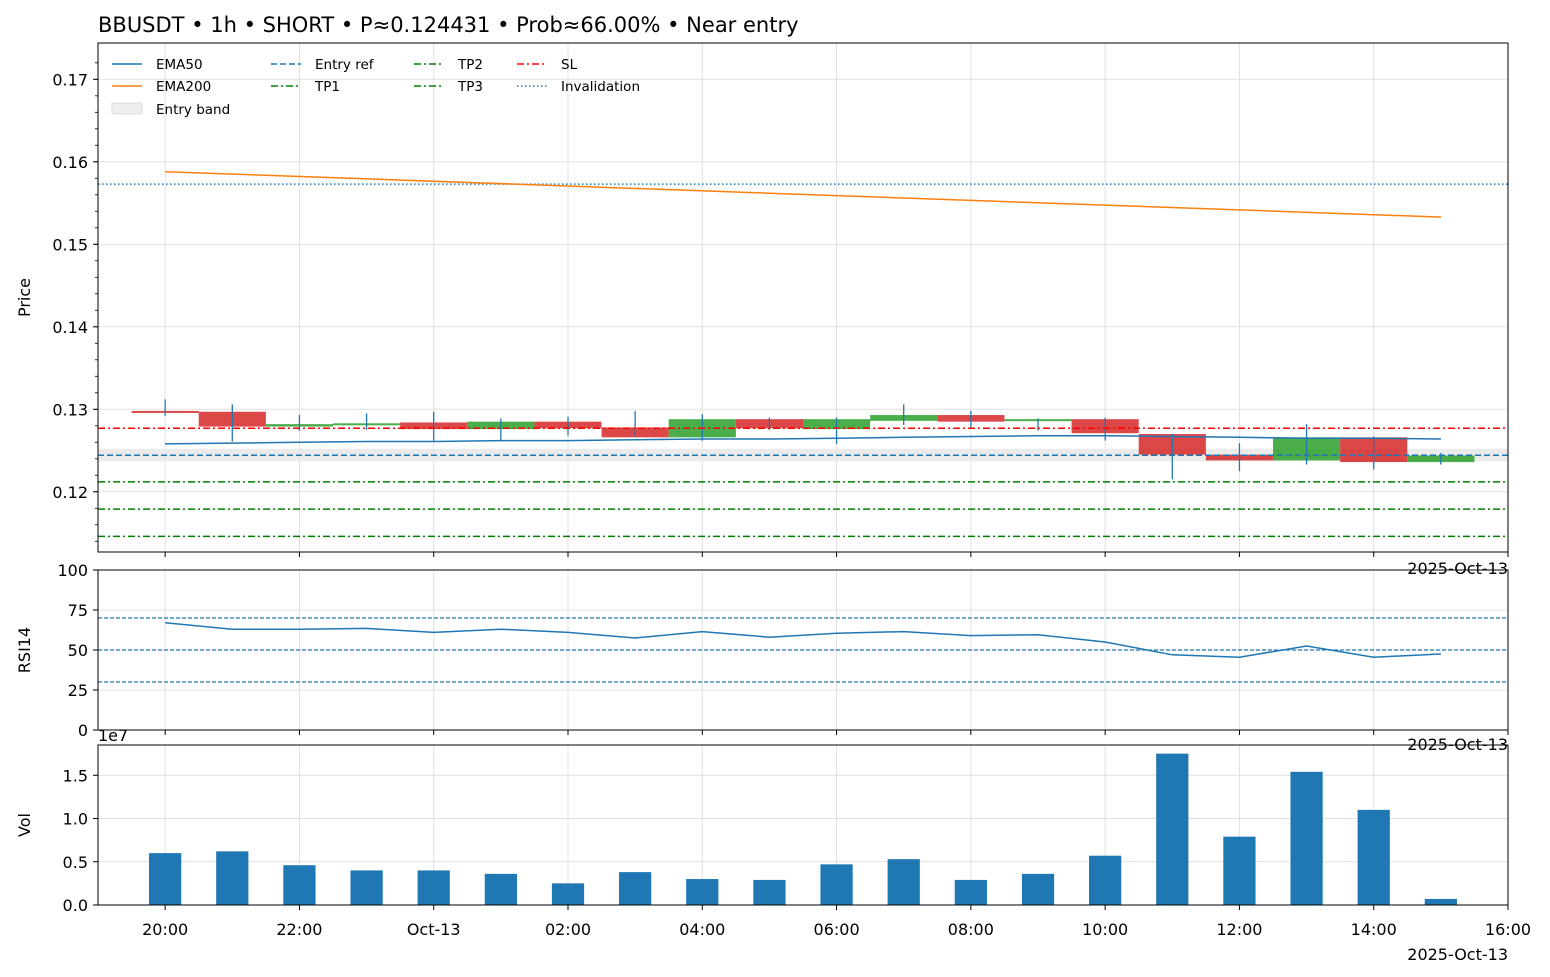 This screenshot has width=1550, height=977. Describe the element at coordinates (1105, 929) in the screenshot. I see `x-tick-label-7: 10:00` at that location.